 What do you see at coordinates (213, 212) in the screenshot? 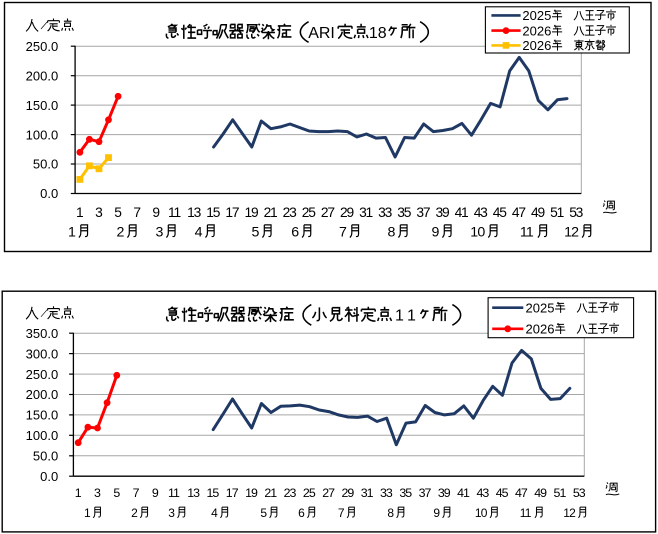
I see `svg-text: 15` at bounding box center [213, 212].